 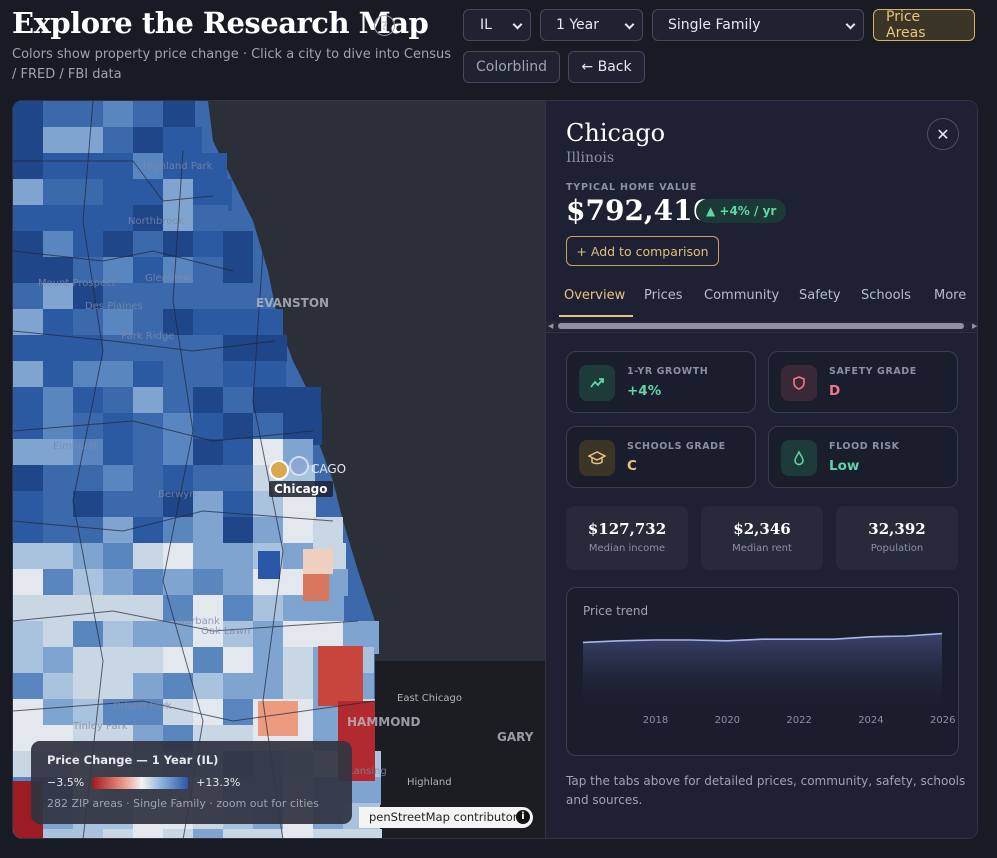 I want to click on period-select: 1 Year, so click(x=591, y=25).